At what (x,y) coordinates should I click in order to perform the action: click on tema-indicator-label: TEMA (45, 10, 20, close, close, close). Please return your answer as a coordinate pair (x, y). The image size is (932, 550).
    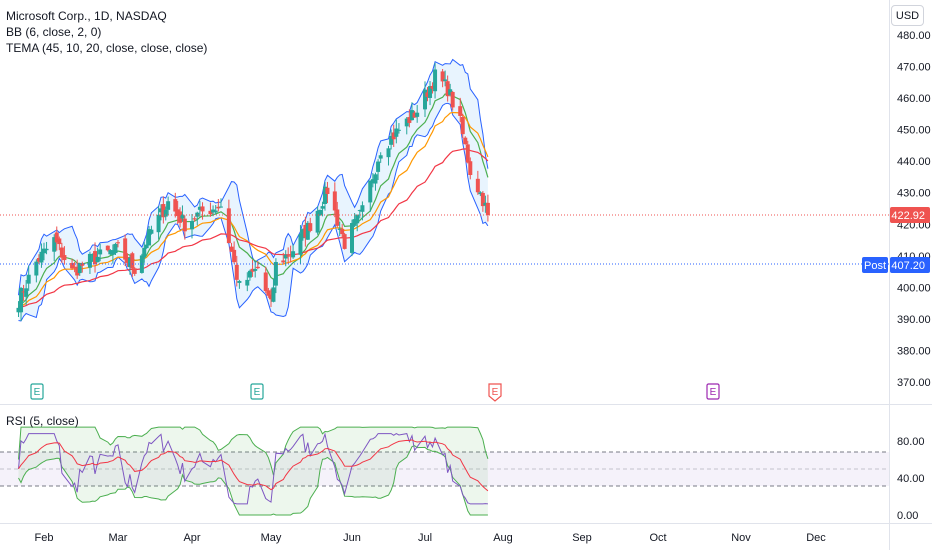
    Looking at the image, I should click on (106, 48).